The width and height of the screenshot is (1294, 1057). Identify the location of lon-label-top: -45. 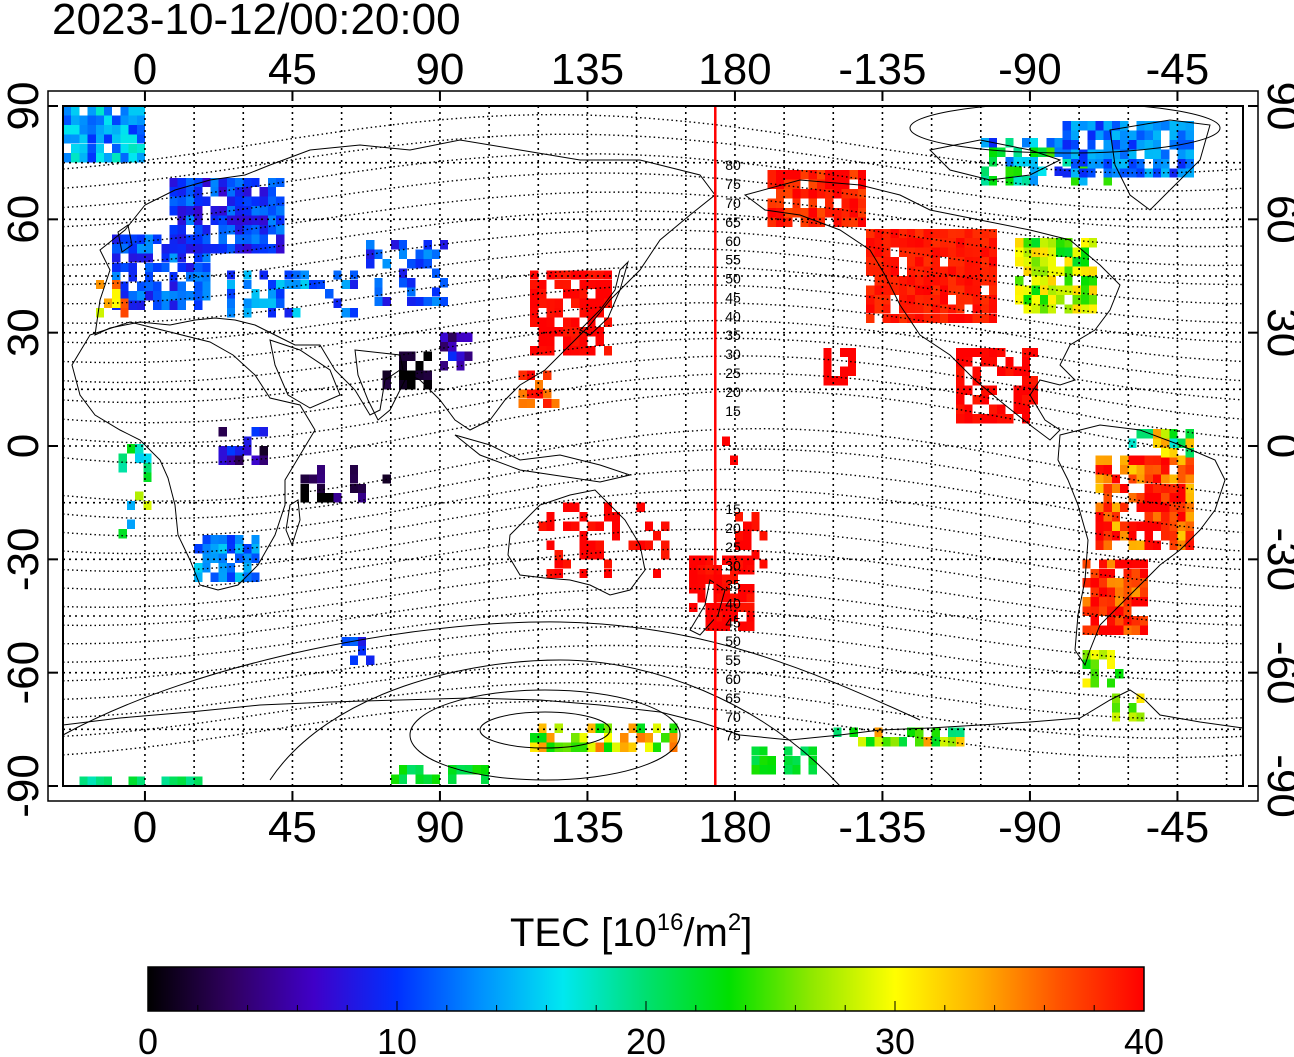
(1178, 69).